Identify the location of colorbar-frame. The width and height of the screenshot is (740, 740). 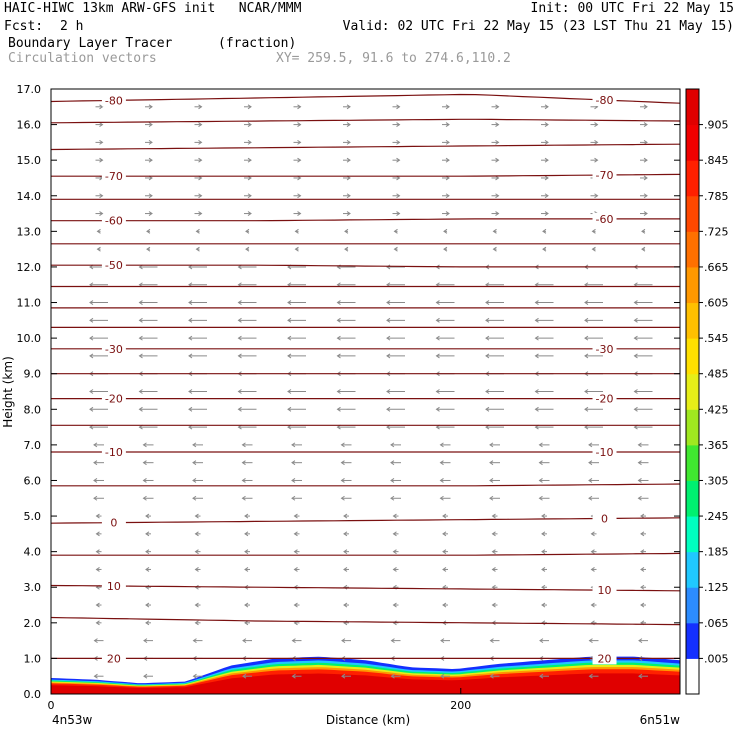
(692, 391).